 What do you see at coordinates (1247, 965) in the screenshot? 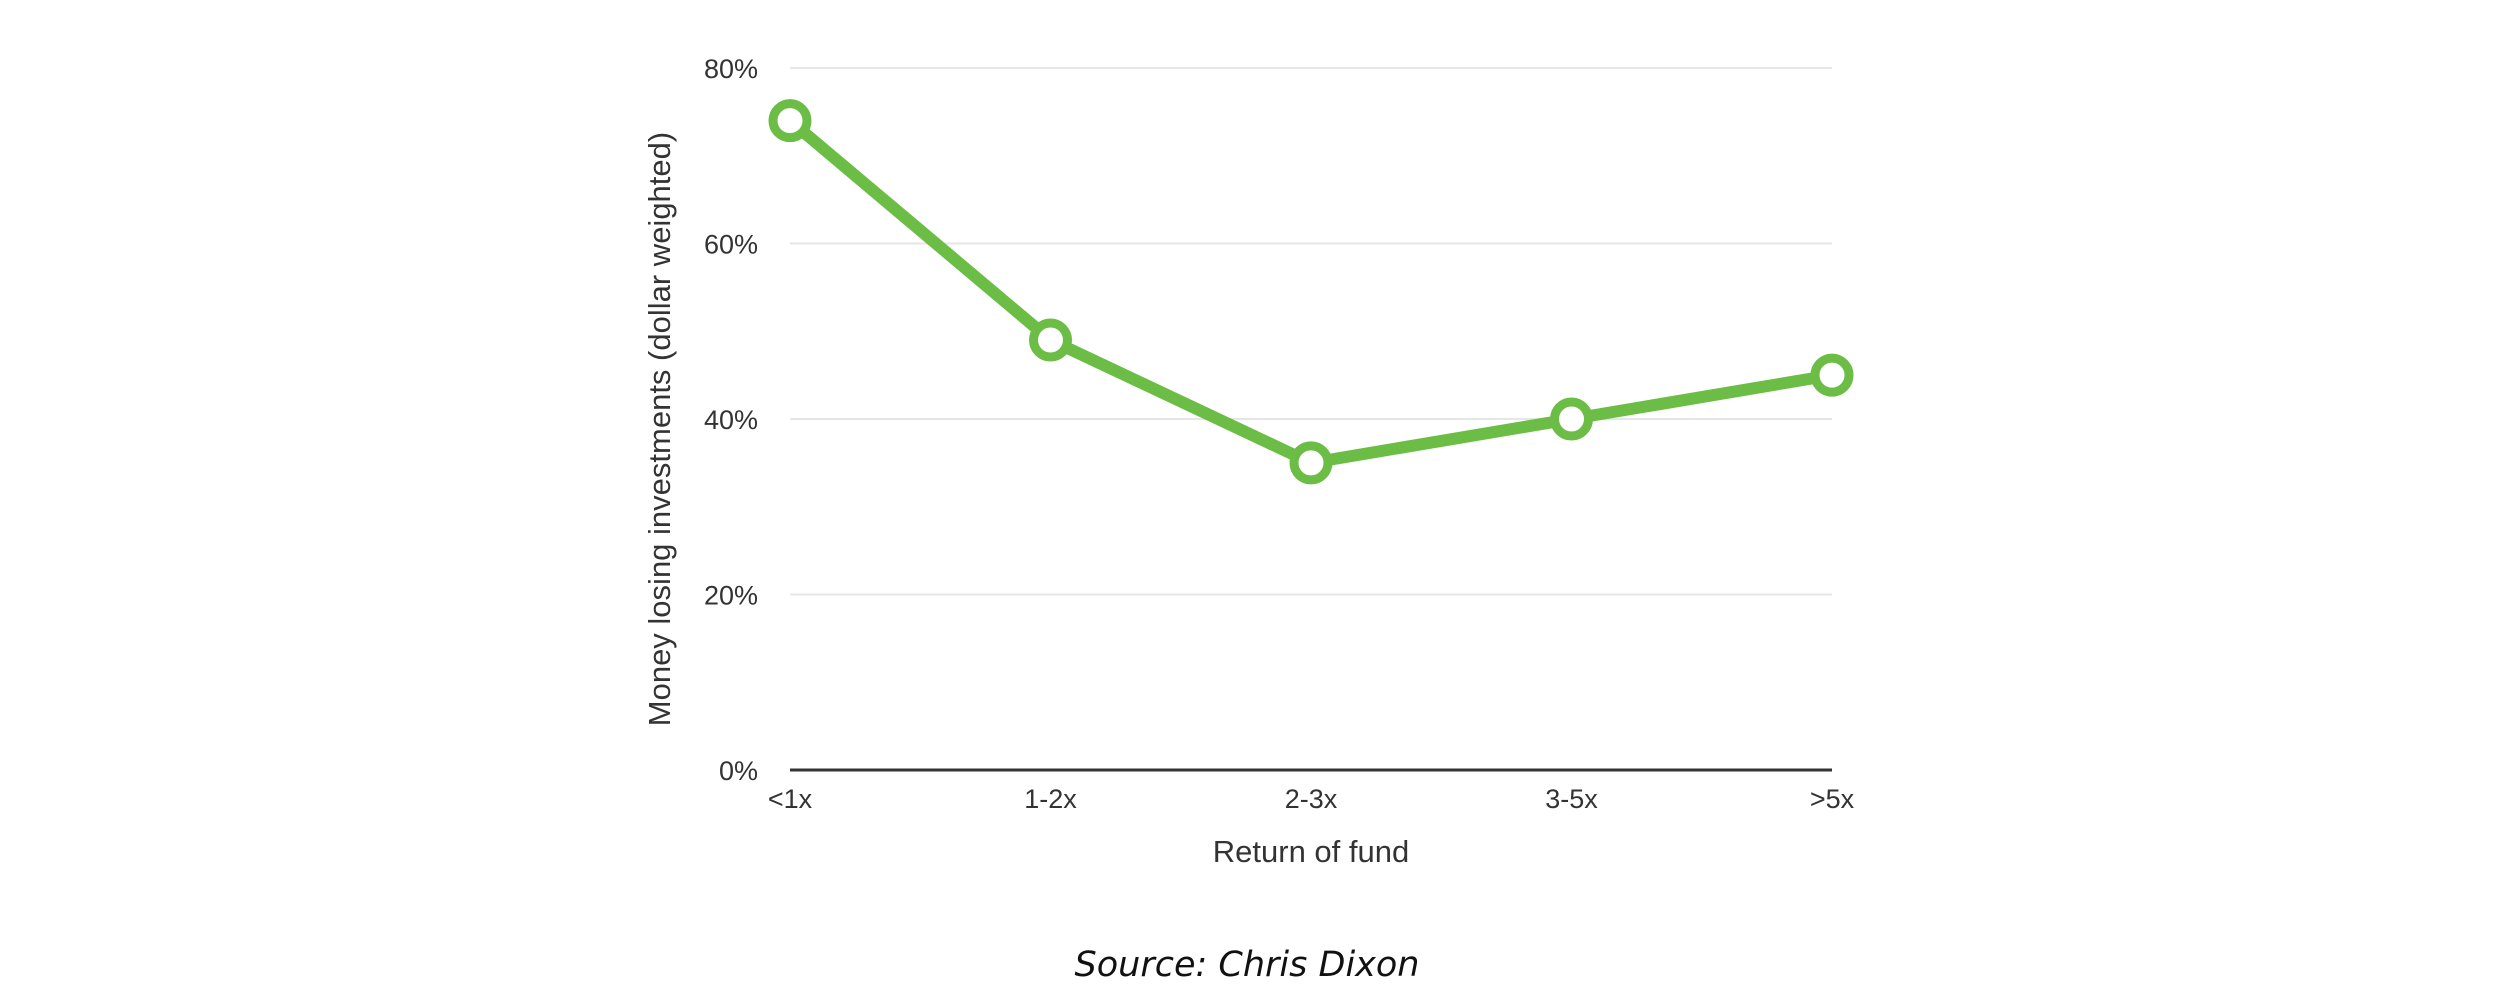
I see `source-caption: Source: Chris Dixon` at bounding box center [1247, 965].